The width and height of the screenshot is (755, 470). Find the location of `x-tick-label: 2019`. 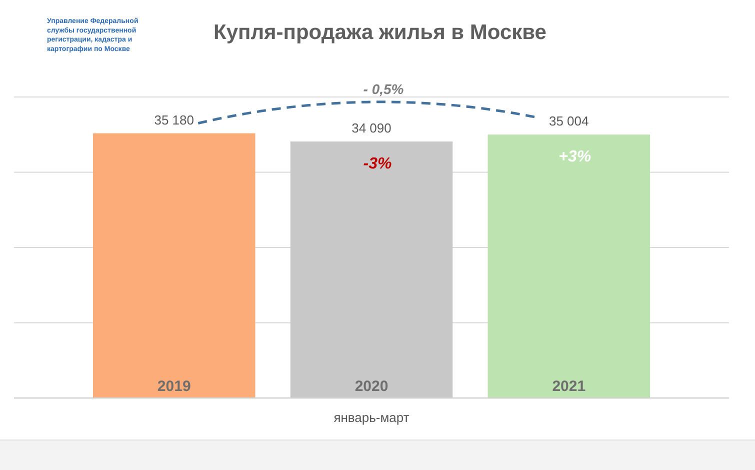

x-tick-label: 2019 is located at coordinates (174, 386).